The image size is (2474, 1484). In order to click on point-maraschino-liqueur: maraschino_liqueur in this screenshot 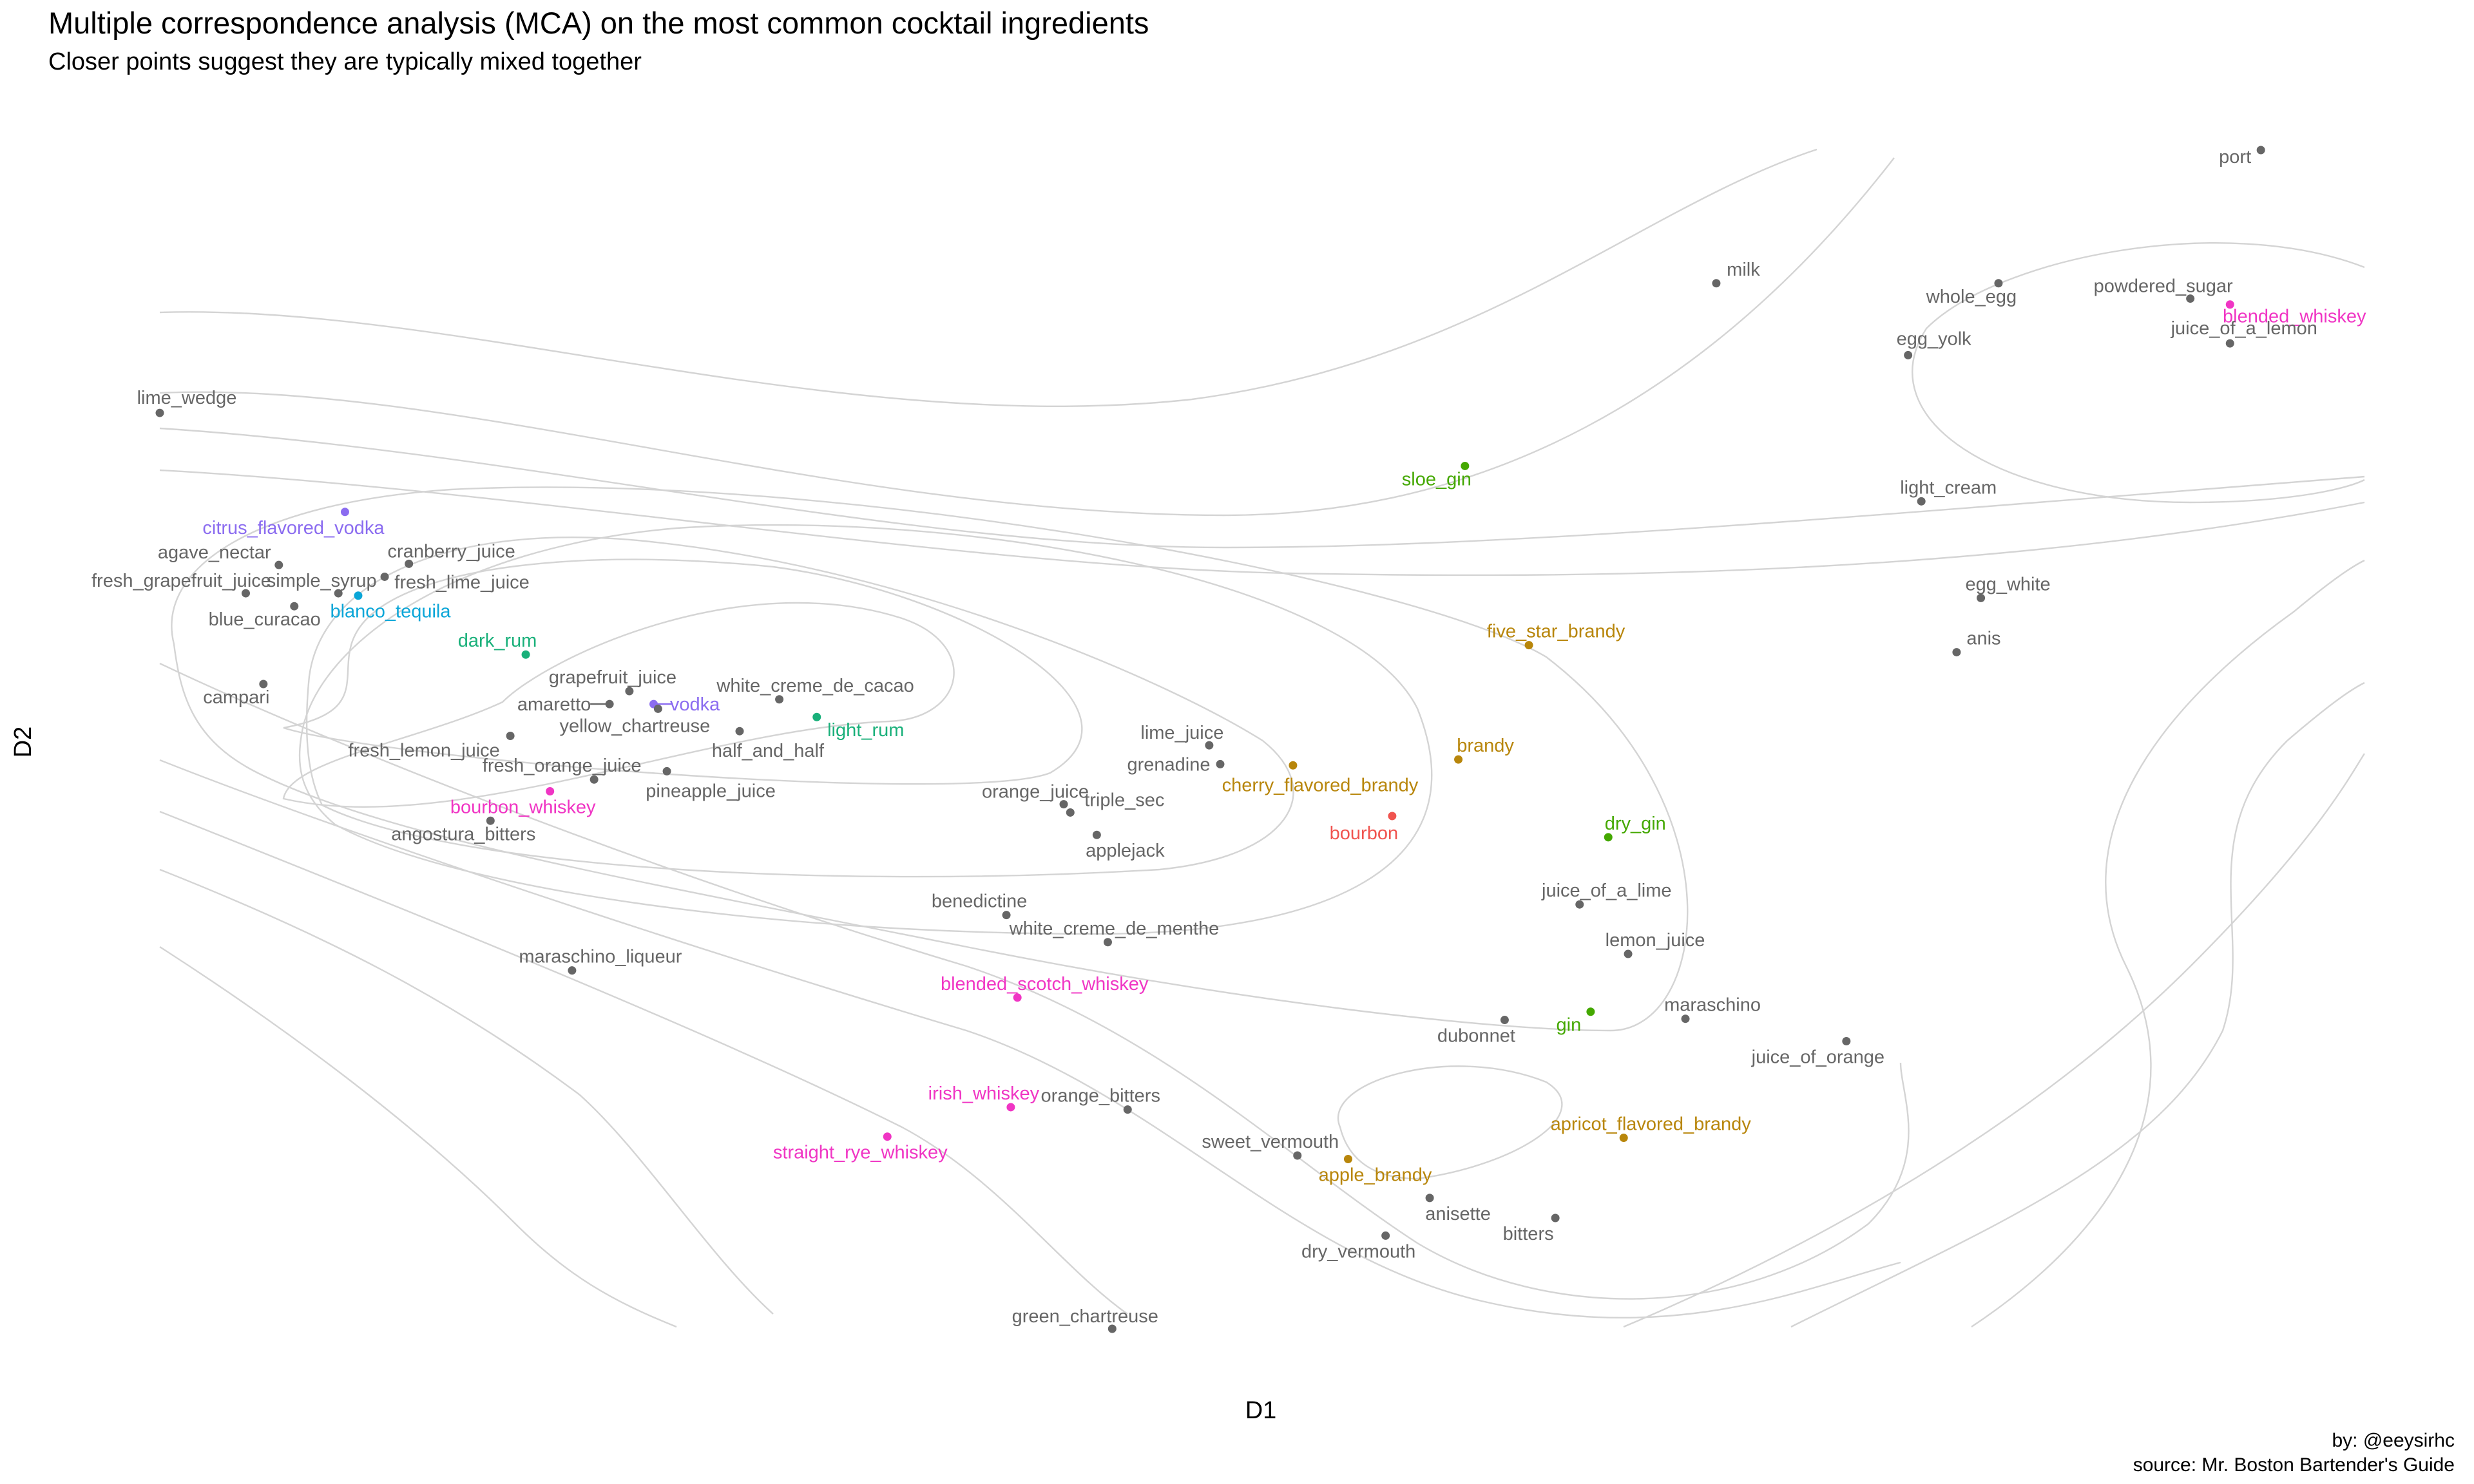, I will do `click(600, 961)`.